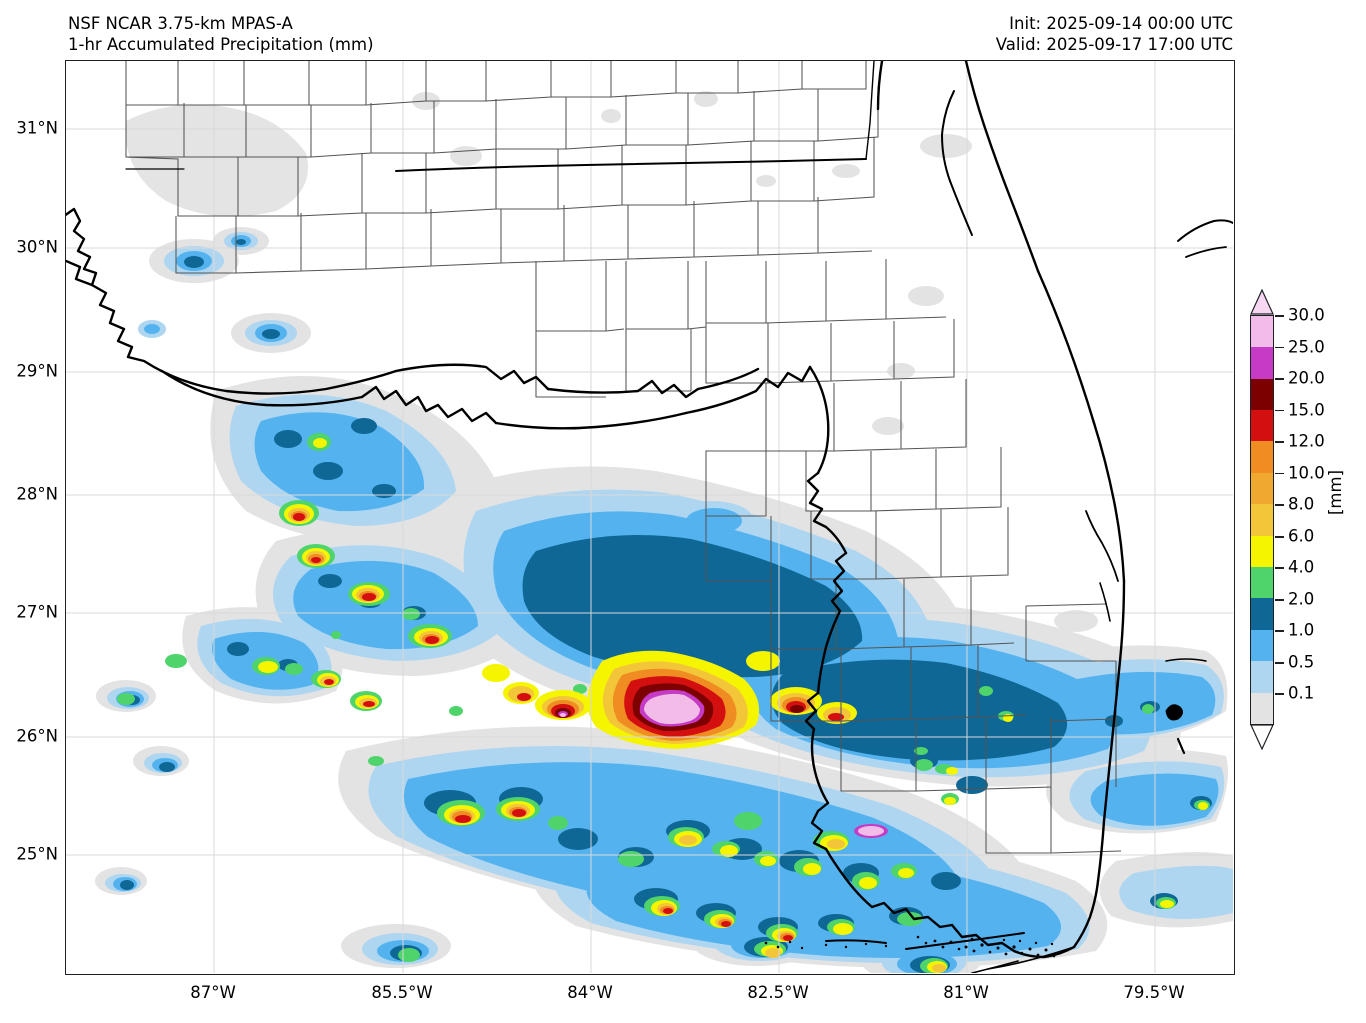 The image size is (1366, 1023). I want to click on colorbar-bands, so click(1262, 520).